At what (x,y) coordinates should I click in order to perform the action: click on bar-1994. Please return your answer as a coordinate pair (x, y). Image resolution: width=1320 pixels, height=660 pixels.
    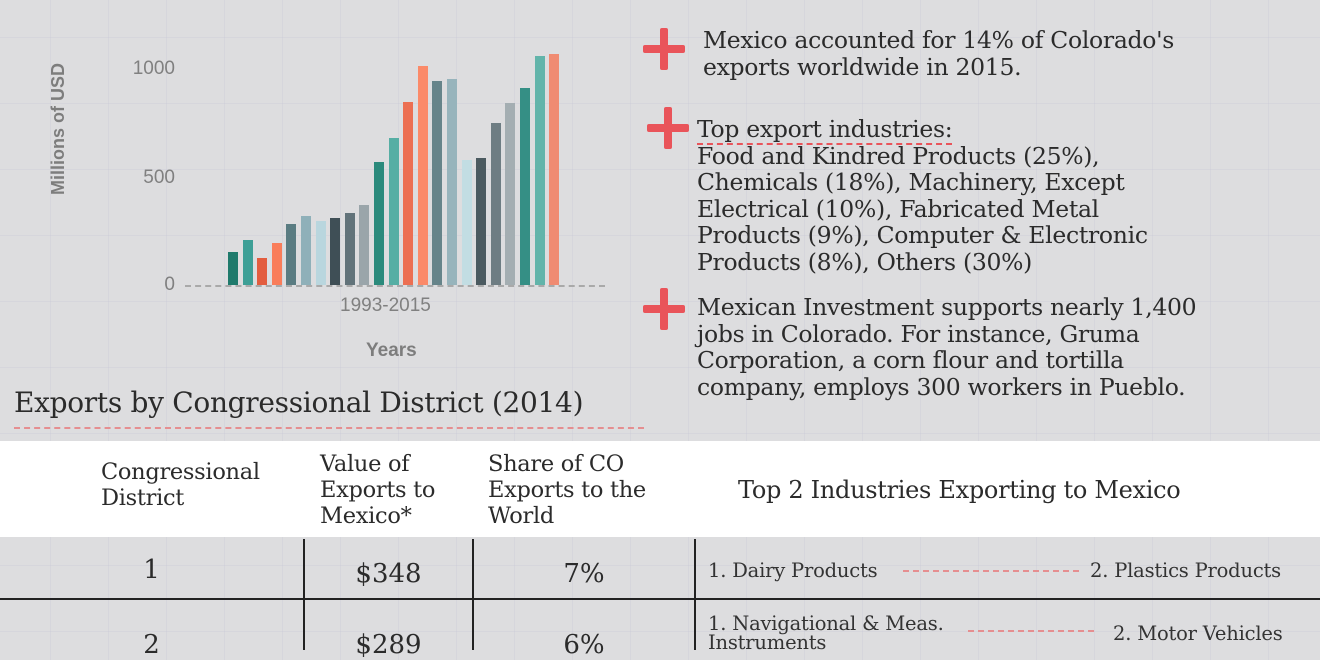
    Looking at the image, I should click on (247, 262).